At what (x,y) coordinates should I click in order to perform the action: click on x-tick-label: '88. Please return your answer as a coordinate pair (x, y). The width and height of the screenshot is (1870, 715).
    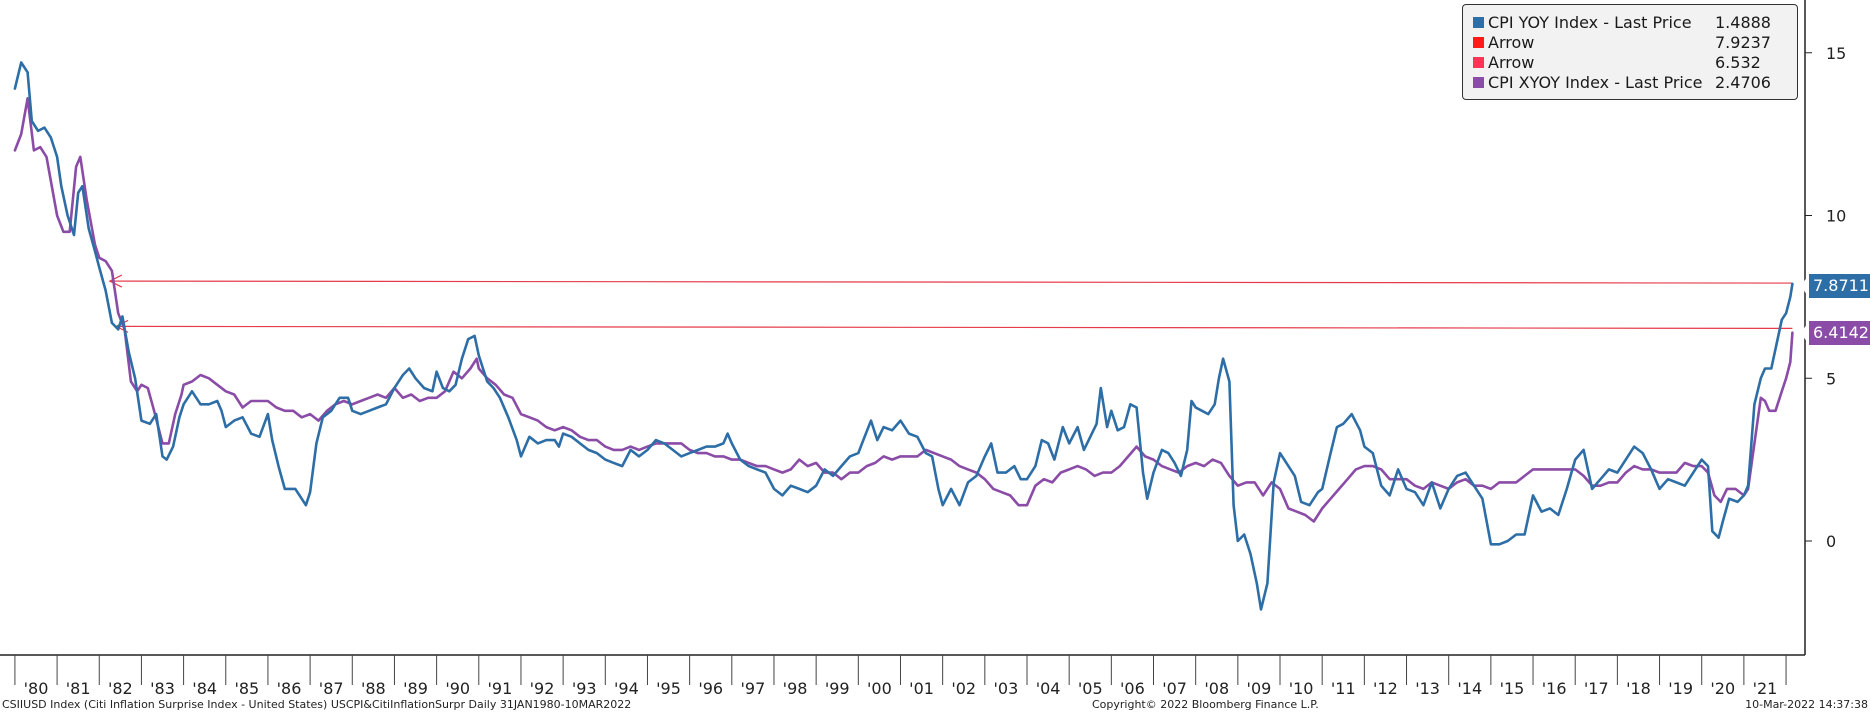
    Looking at the image, I should click on (373, 688).